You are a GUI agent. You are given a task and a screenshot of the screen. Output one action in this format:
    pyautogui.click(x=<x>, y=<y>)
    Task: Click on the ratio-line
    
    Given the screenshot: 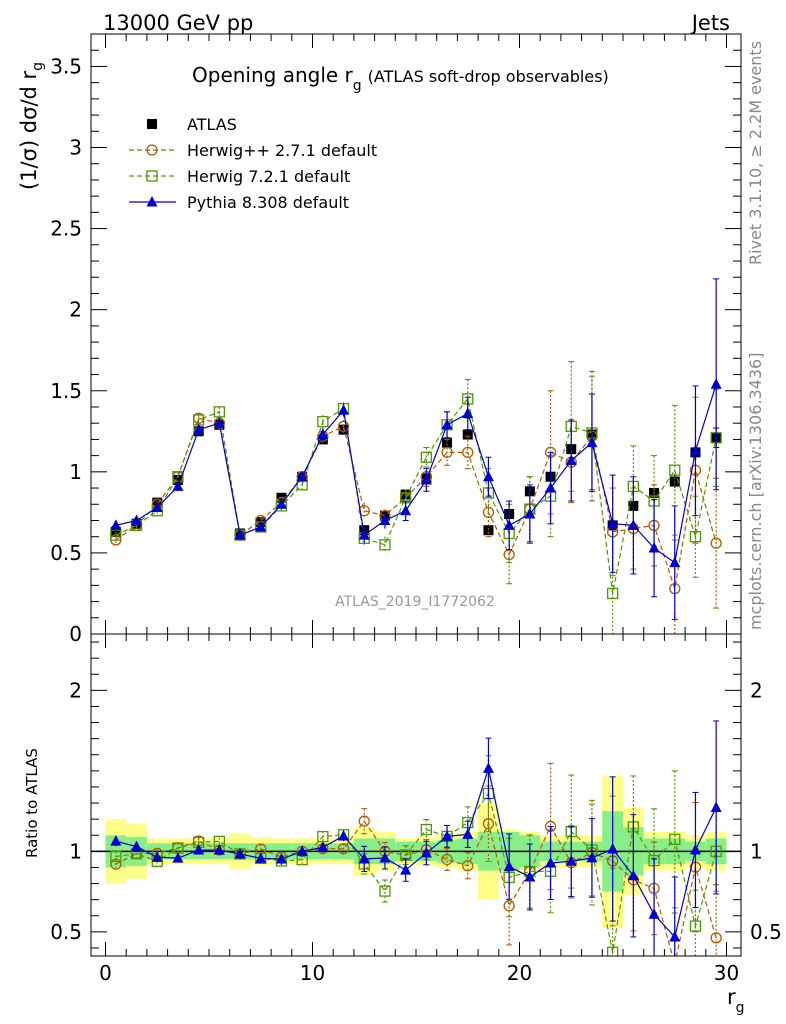 What is the action you would take?
    pyautogui.click(x=416, y=872)
    